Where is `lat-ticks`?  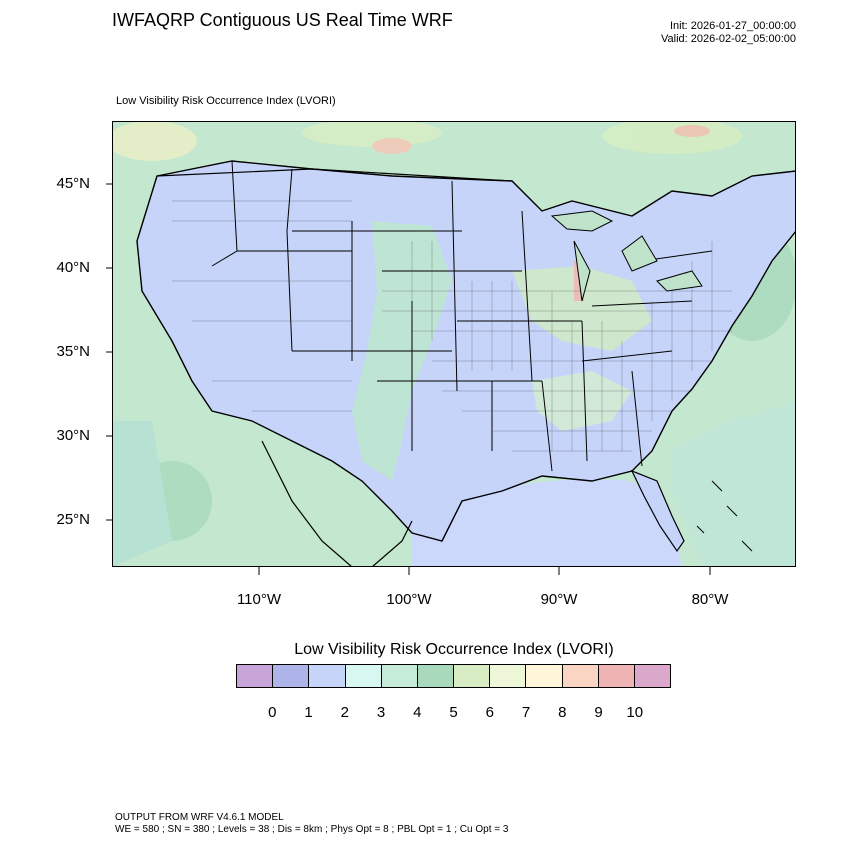
lat-ticks is located at coordinates (109, 352).